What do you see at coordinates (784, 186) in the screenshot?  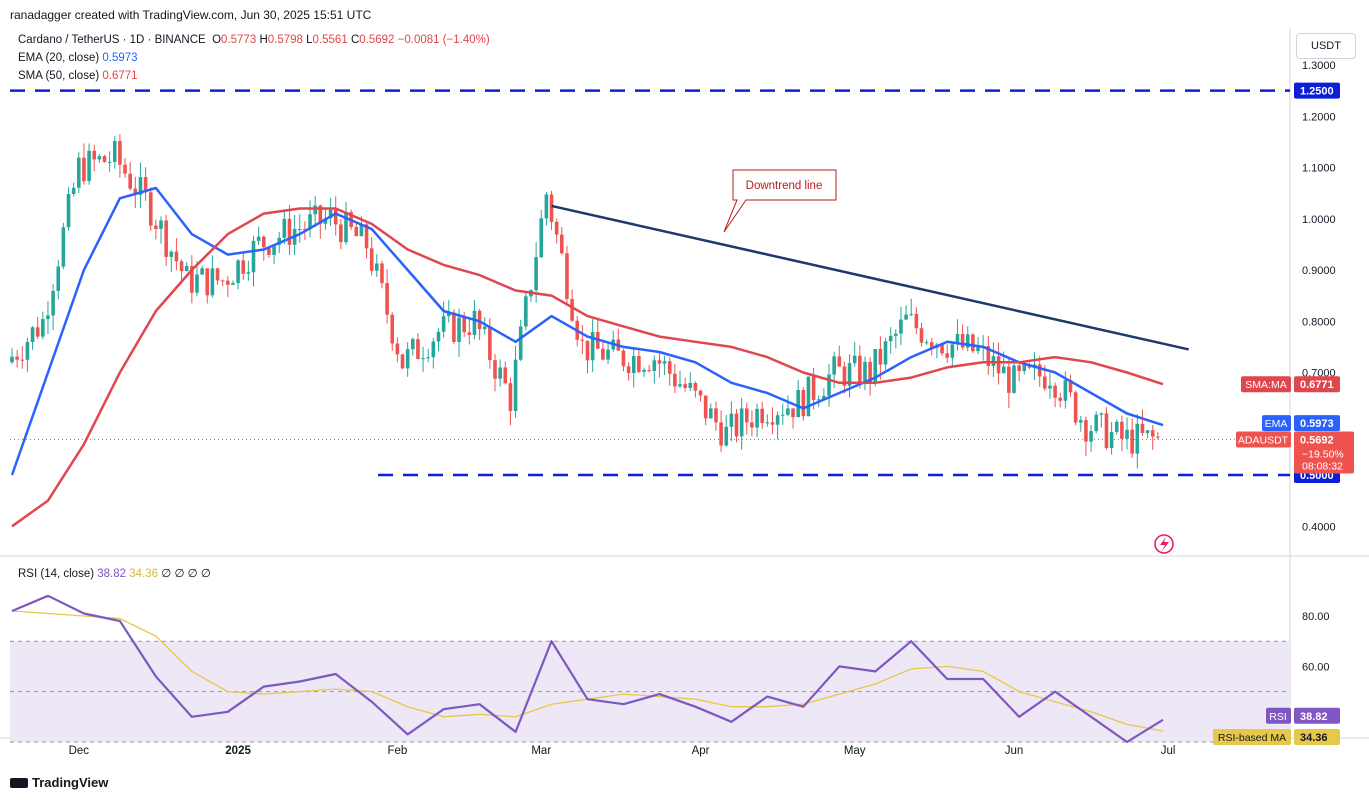 I see `annotation-text: Downtrend line` at bounding box center [784, 186].